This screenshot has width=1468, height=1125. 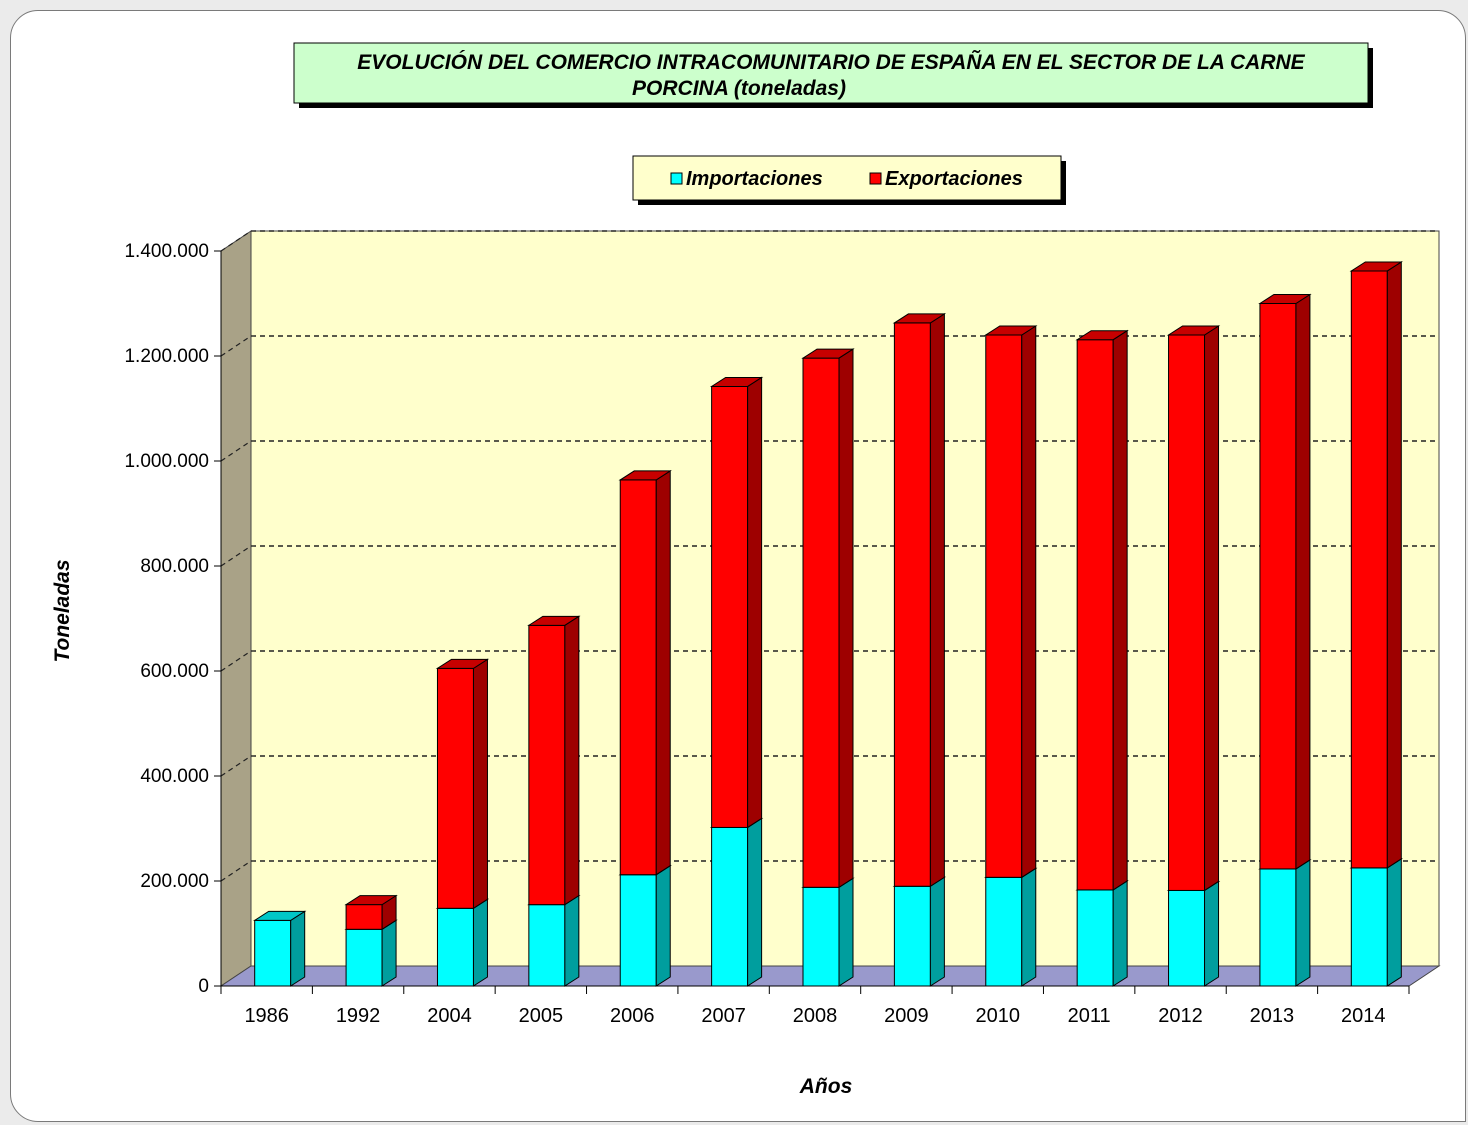 What do you see at coordinates (1089, 1016) in the screenshot?
I see `x-tick-label: 2011` at bounding box center [1089, 1016].